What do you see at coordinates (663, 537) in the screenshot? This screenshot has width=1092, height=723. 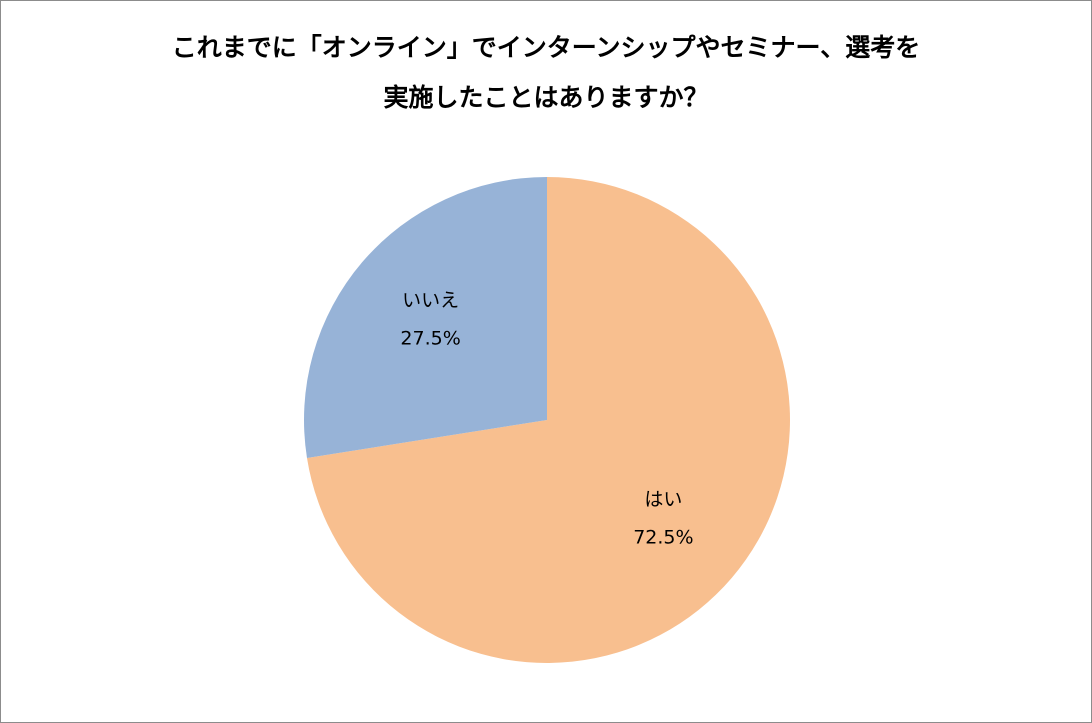 I see `pie-slice-1-value-label: 72.5%` at bounding box center [663, 537].